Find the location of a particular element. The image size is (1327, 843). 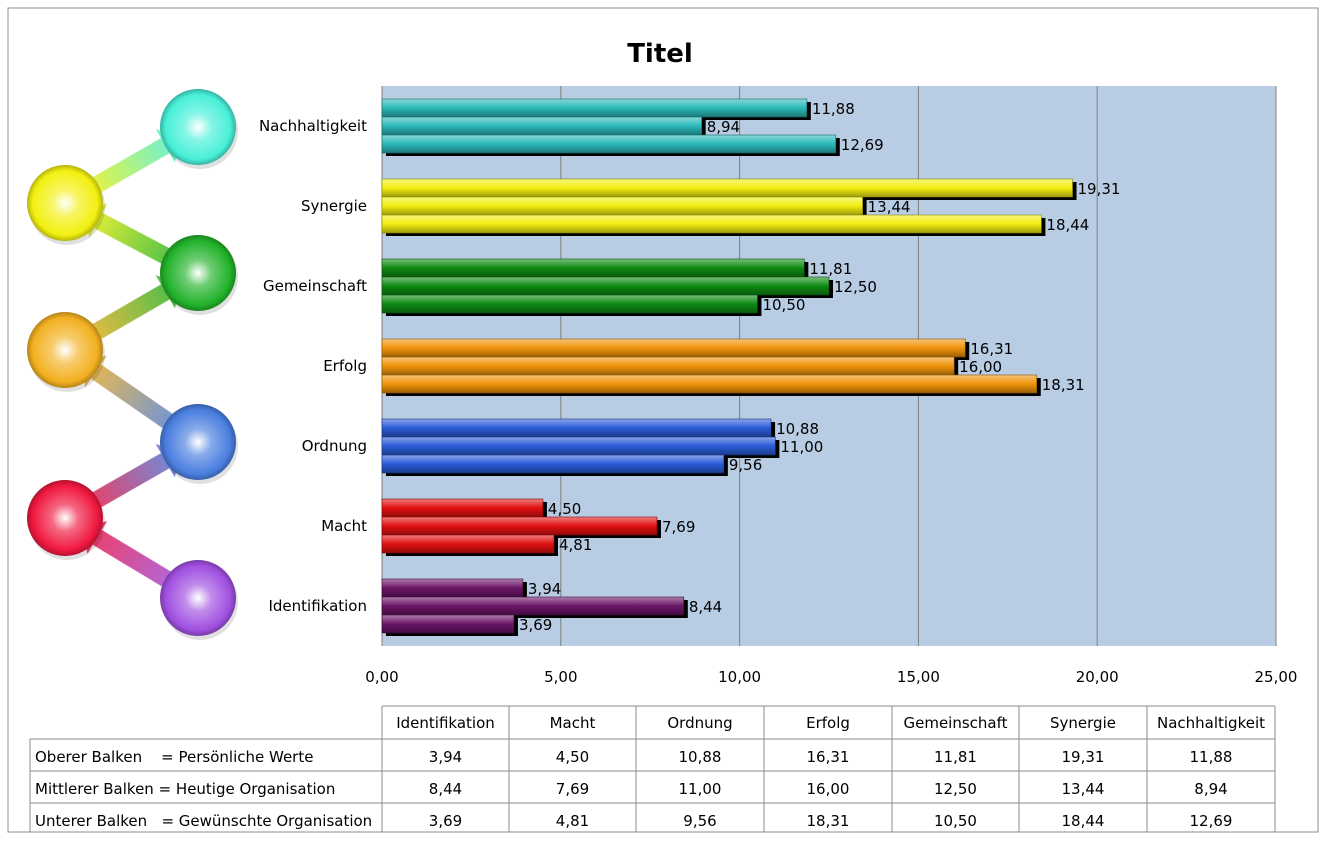

table-header: Erfolg is located at coordinates (828, 723).